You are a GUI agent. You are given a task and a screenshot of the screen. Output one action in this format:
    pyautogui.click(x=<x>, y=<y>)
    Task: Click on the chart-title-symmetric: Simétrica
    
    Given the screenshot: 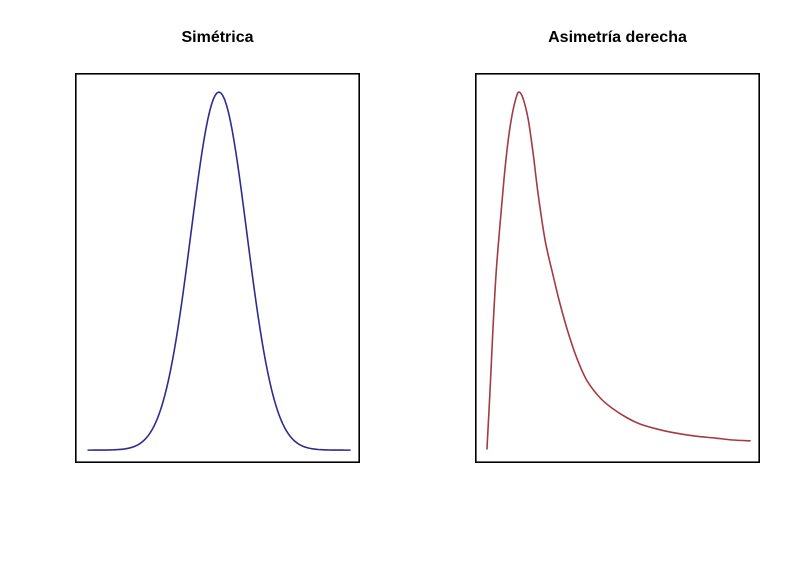 What is the action you would take?
    pyautogui.click(x=217, y=37)
    